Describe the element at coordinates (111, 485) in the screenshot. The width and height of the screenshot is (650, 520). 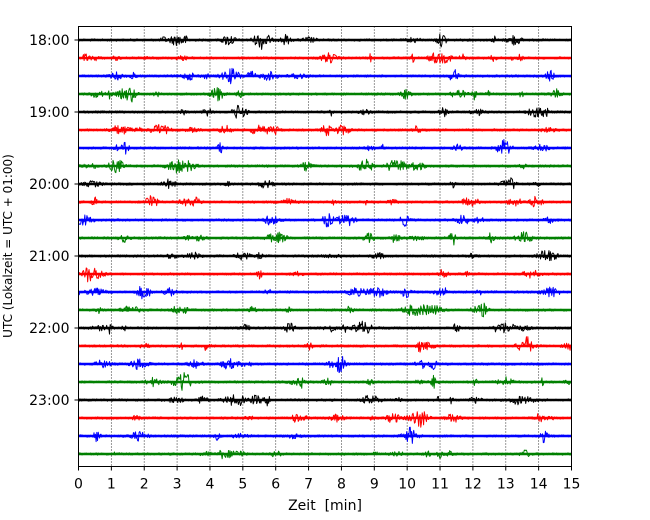
I see `x-tick-label: 1` at that location.